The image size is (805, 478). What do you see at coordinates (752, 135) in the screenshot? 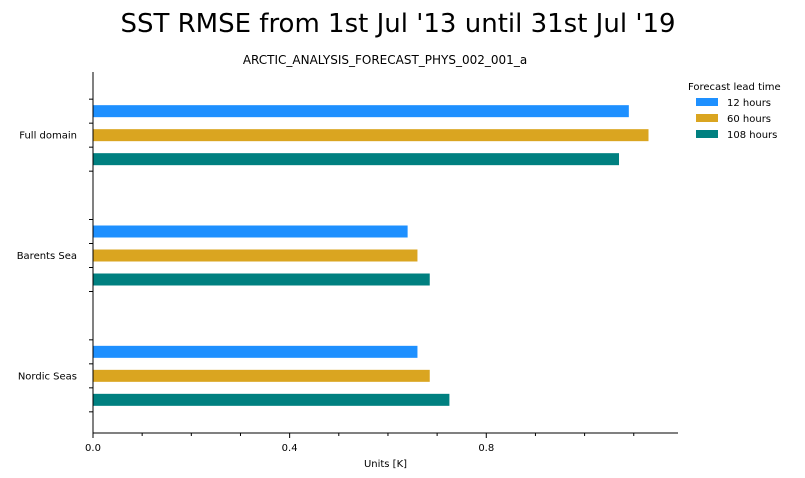
I see `legend-label: 108 hours` at bounding box center [752, 135].